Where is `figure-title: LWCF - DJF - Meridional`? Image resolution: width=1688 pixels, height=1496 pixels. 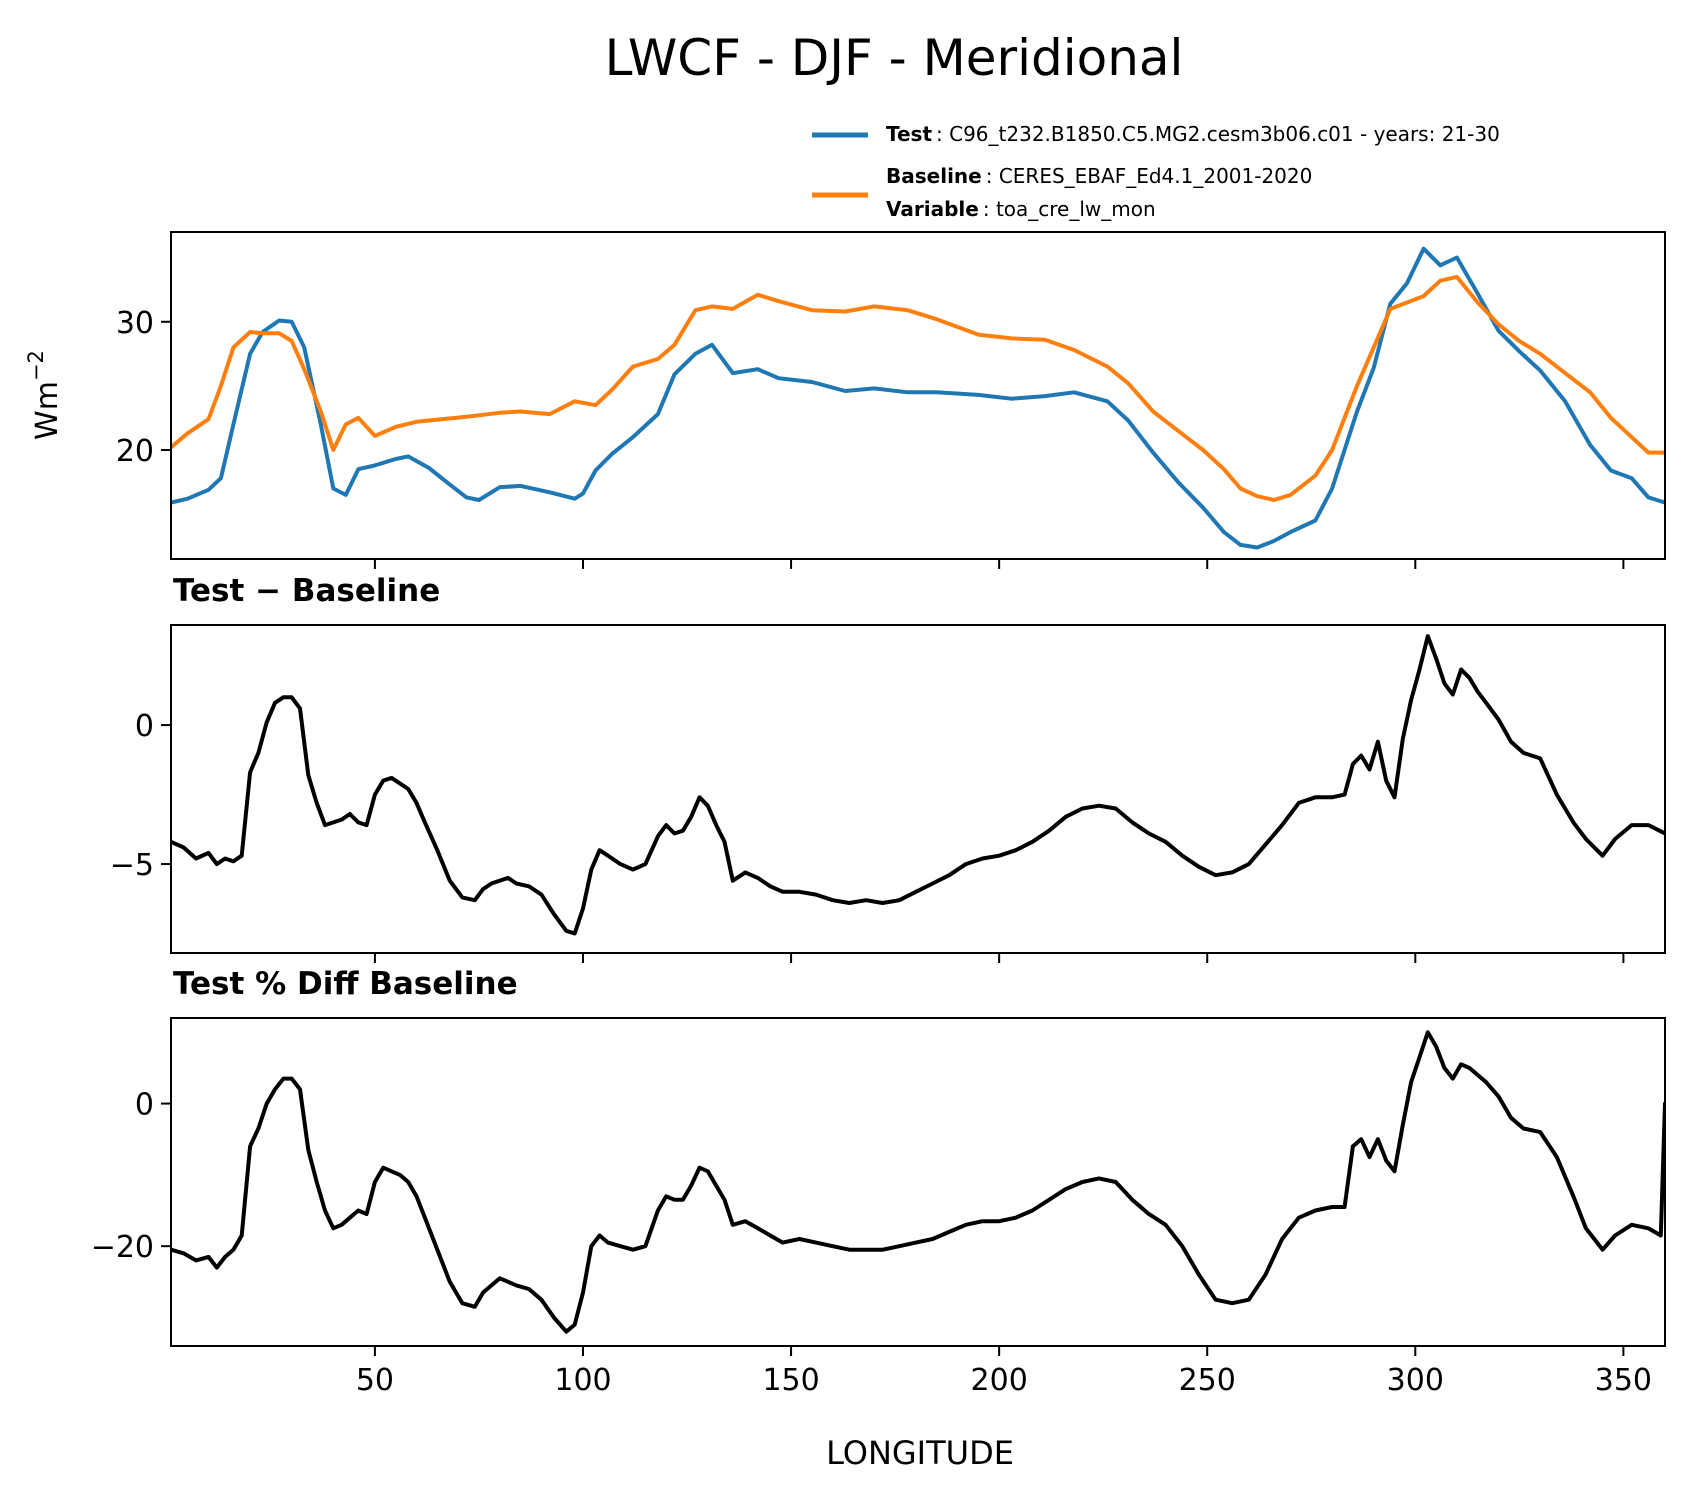
figure-title: LWCF - DJF - Meridional is located at coordinates (894, 58).